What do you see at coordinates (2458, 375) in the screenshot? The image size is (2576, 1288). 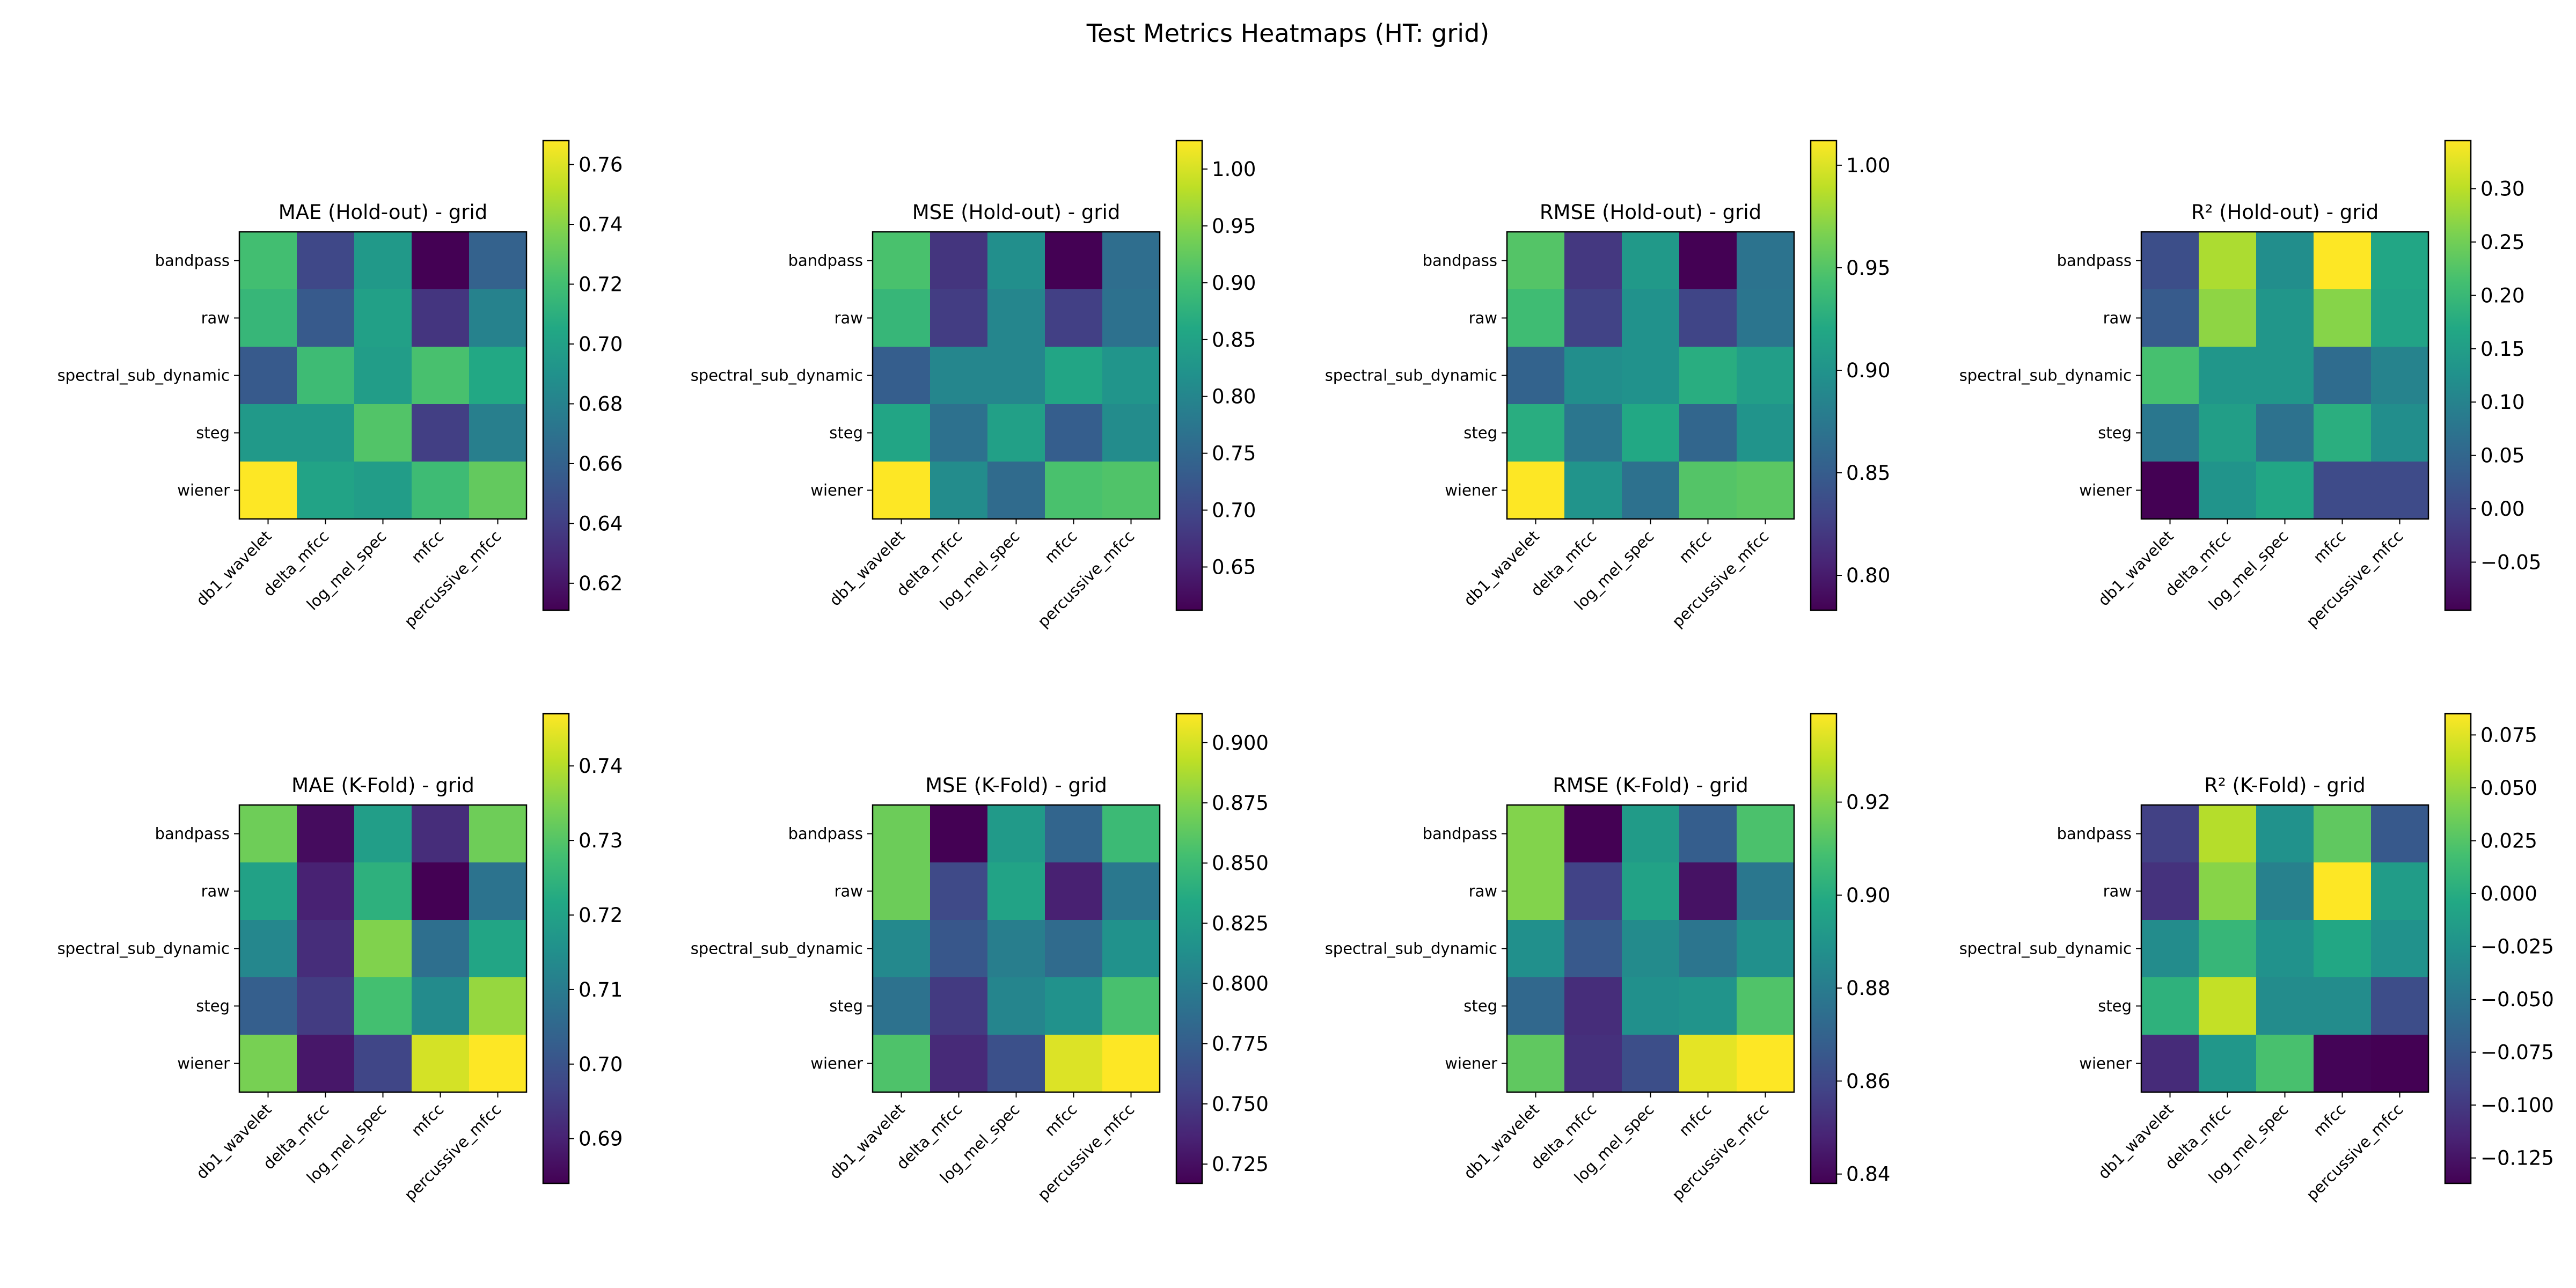 I see `colorbar` at bounding box center [2458, 375].